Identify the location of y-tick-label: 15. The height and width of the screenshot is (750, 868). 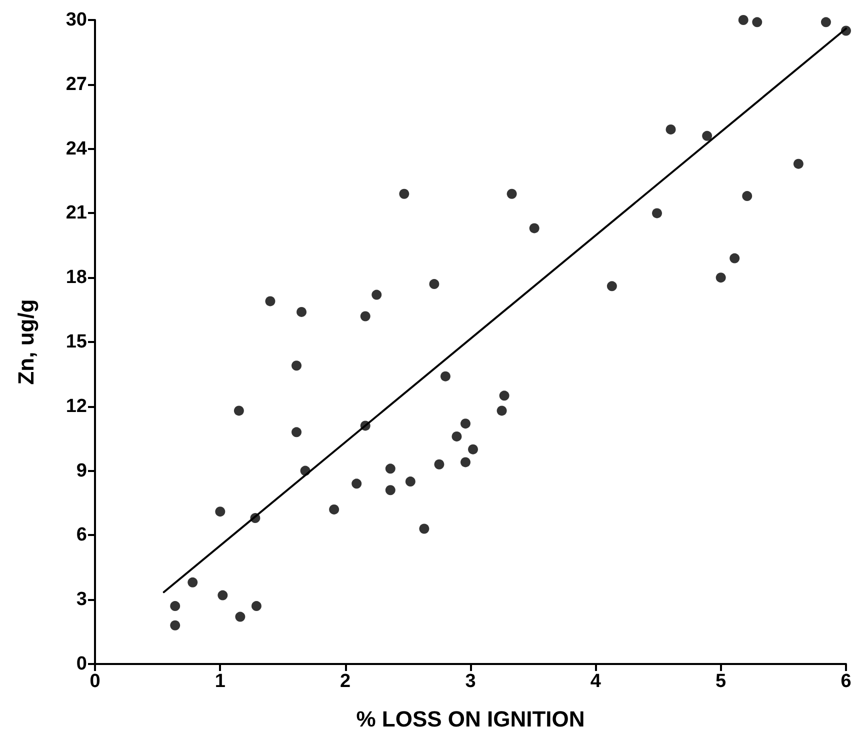
(77, 342).